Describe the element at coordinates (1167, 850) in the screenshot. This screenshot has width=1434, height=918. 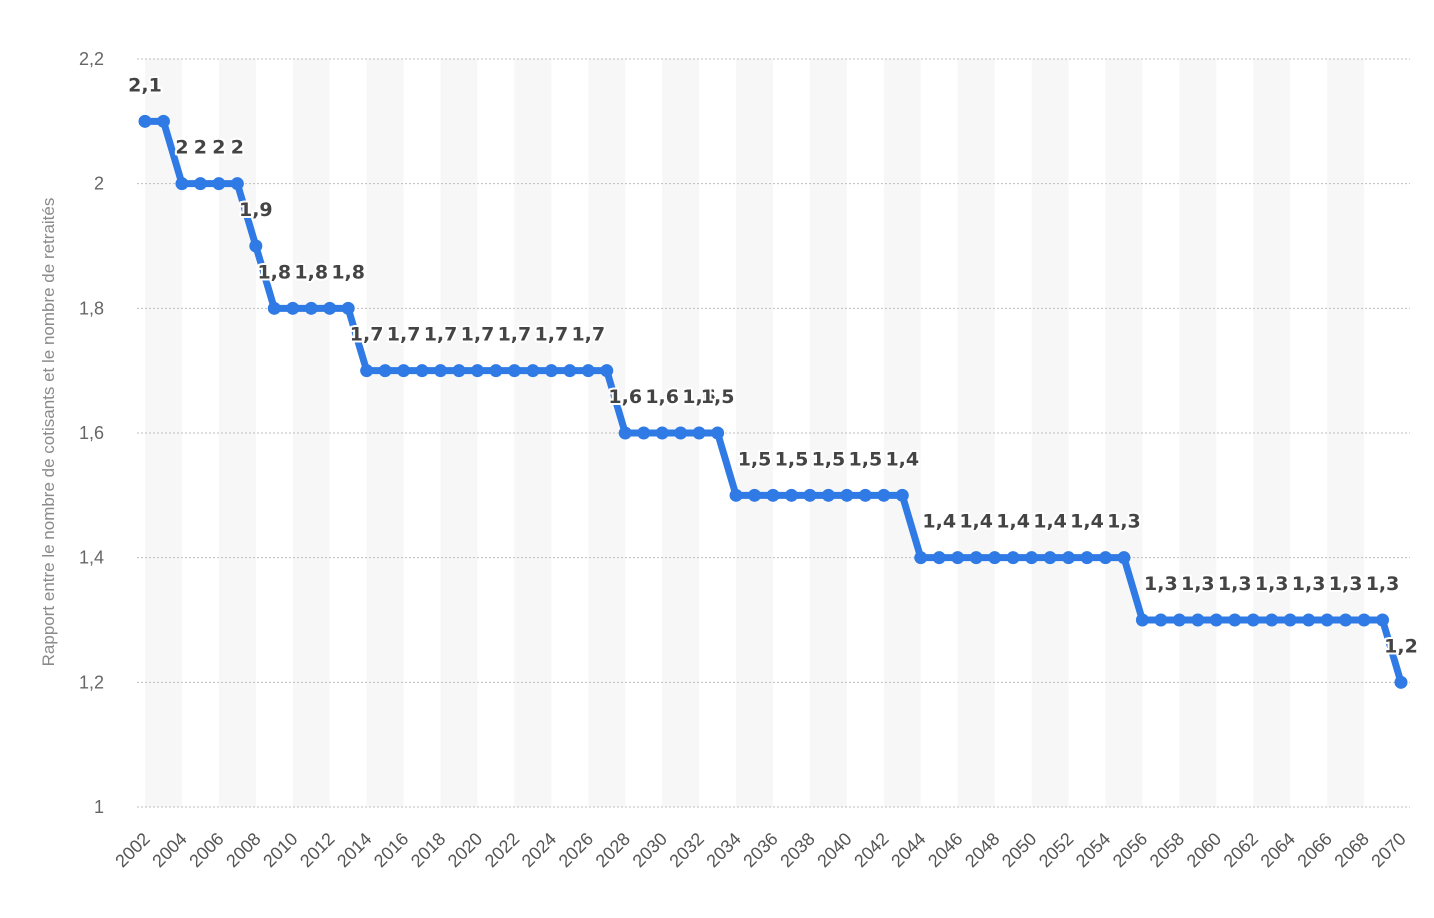
I see `x-tick-label: 2058` at that location.